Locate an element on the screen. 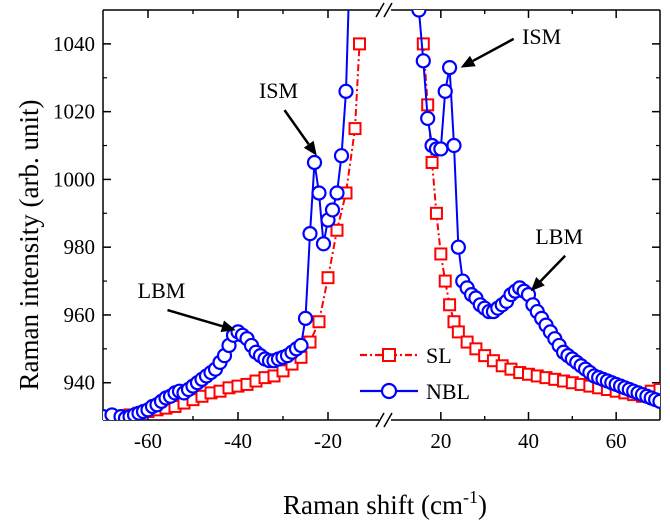 The image size is (670, 530). x-tick-label-right: 60 is located at coordinates (616, 441).